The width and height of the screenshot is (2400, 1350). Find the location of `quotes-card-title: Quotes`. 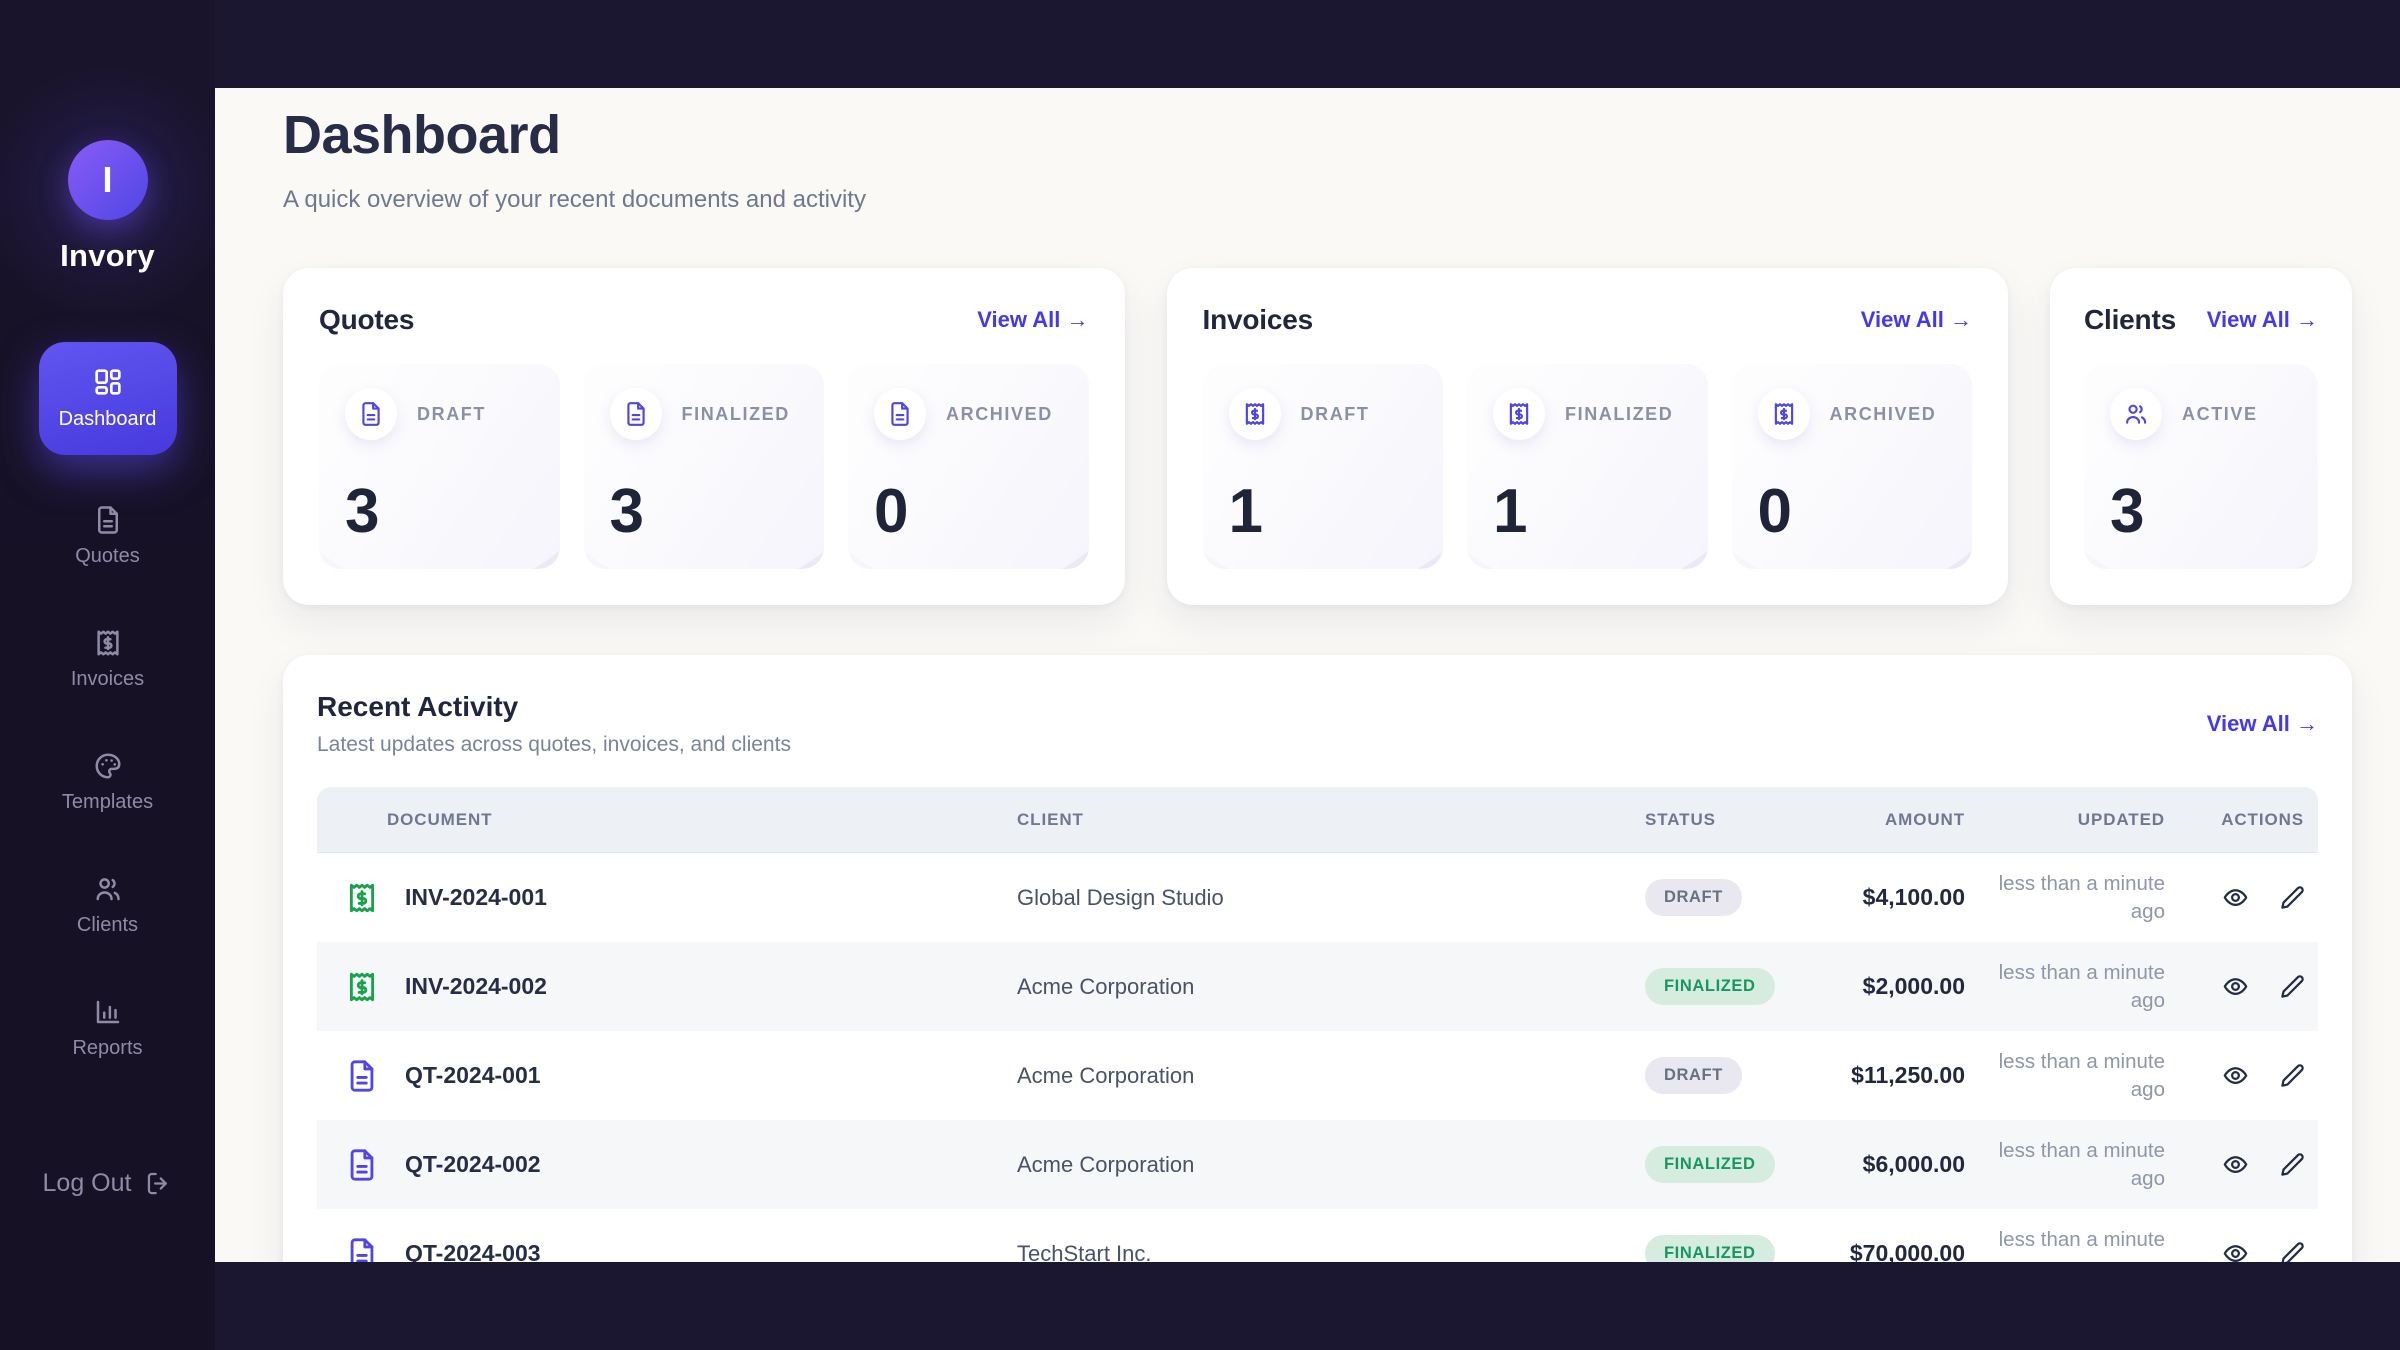

quotes-card-title: Quotes is located at coordinates (367, 319).